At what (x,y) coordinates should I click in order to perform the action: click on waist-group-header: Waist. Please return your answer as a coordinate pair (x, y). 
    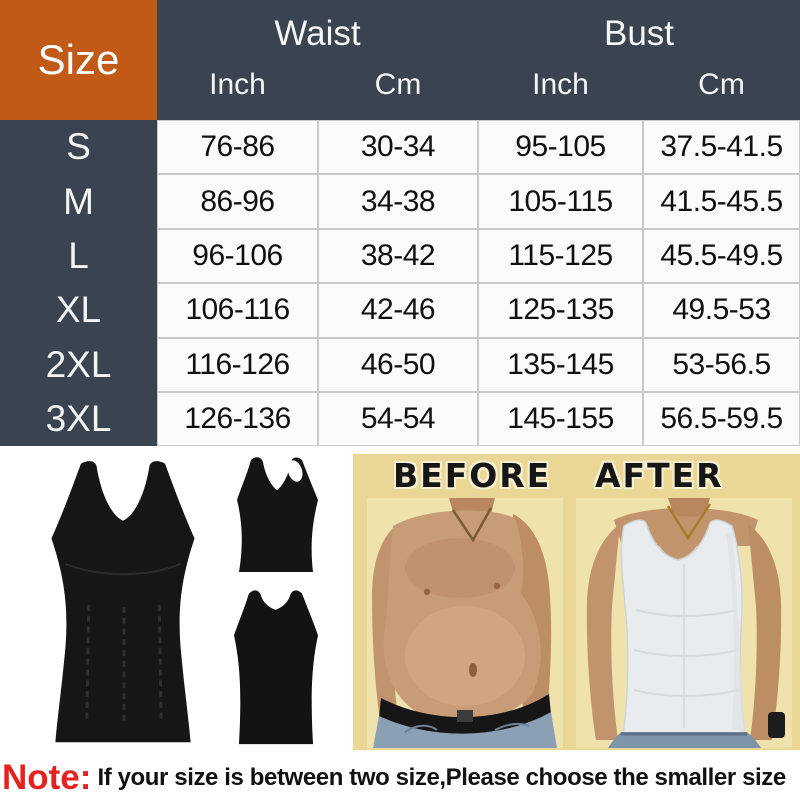
    Looking at the image, I should click on (317, 33).